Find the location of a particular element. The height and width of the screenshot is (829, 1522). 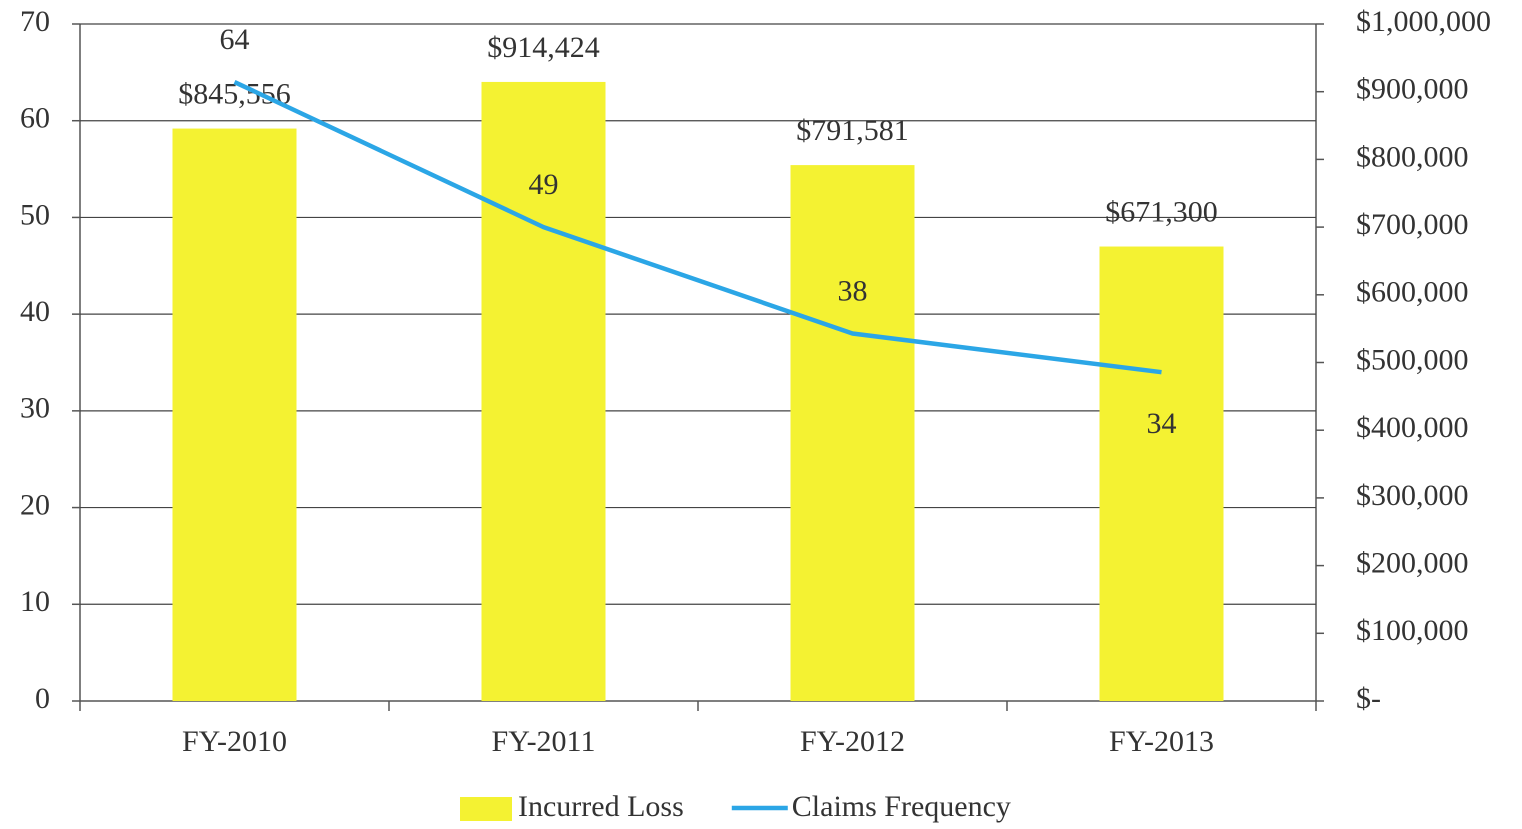

y2-tick-label: $300,000 is located at coordinates (1412, 495).